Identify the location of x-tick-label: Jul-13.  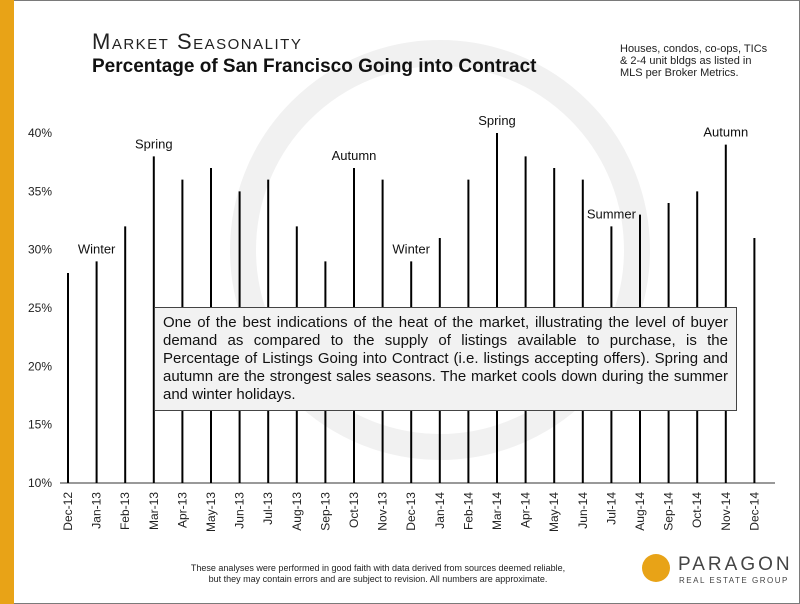
(268, 508).